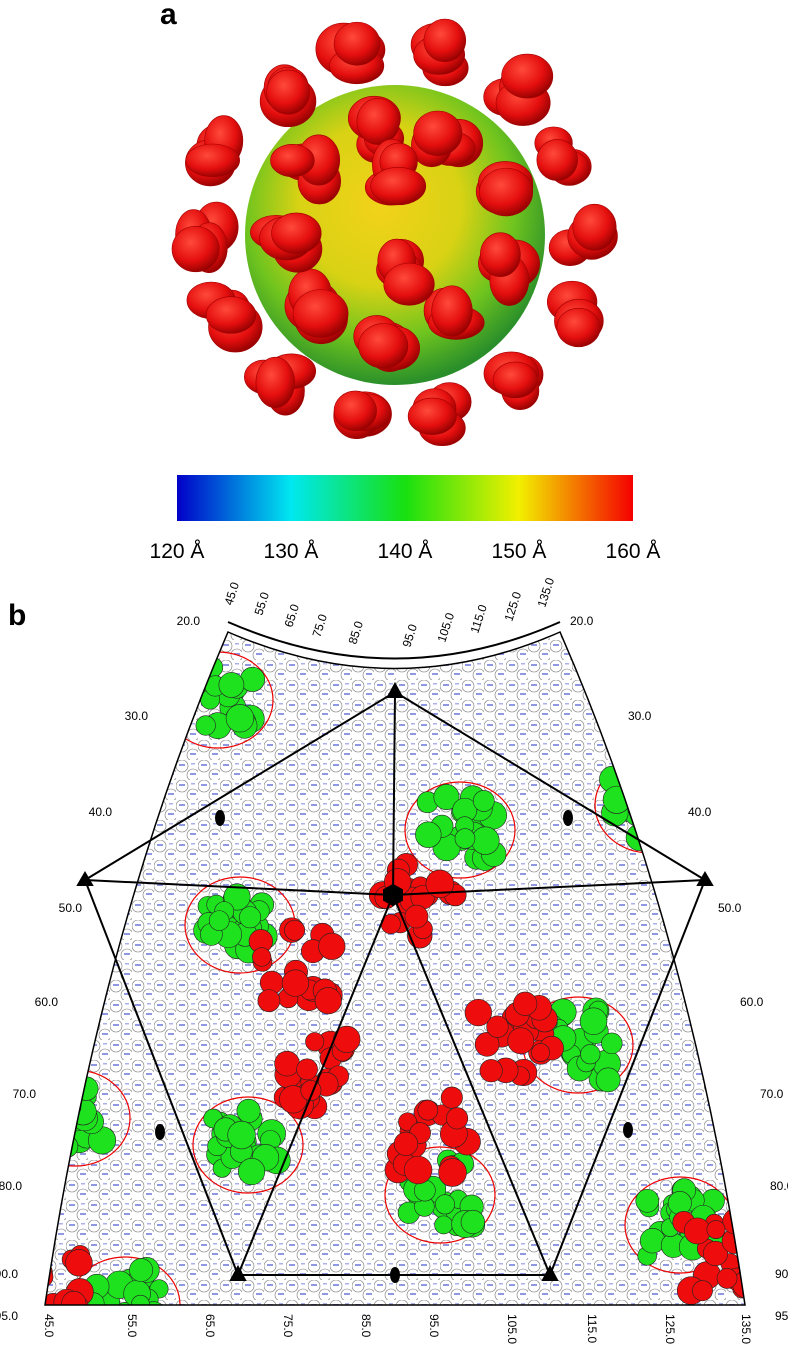  I want to click on right-axis-label: 40.0, so click(700, 812).